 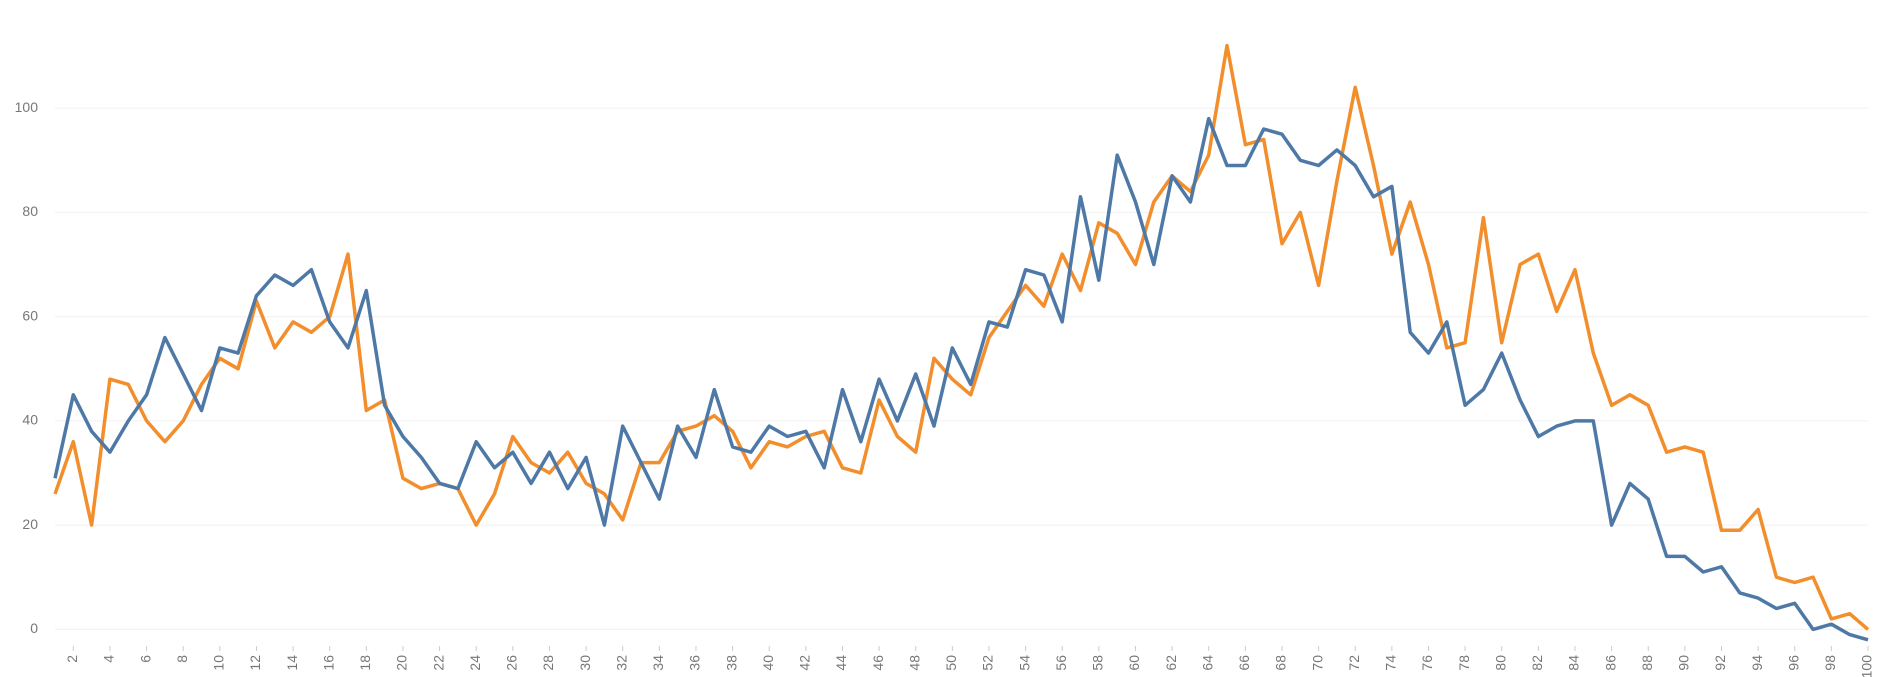 I want to click on x-tick-label: 50, so click(x=951, y=663).